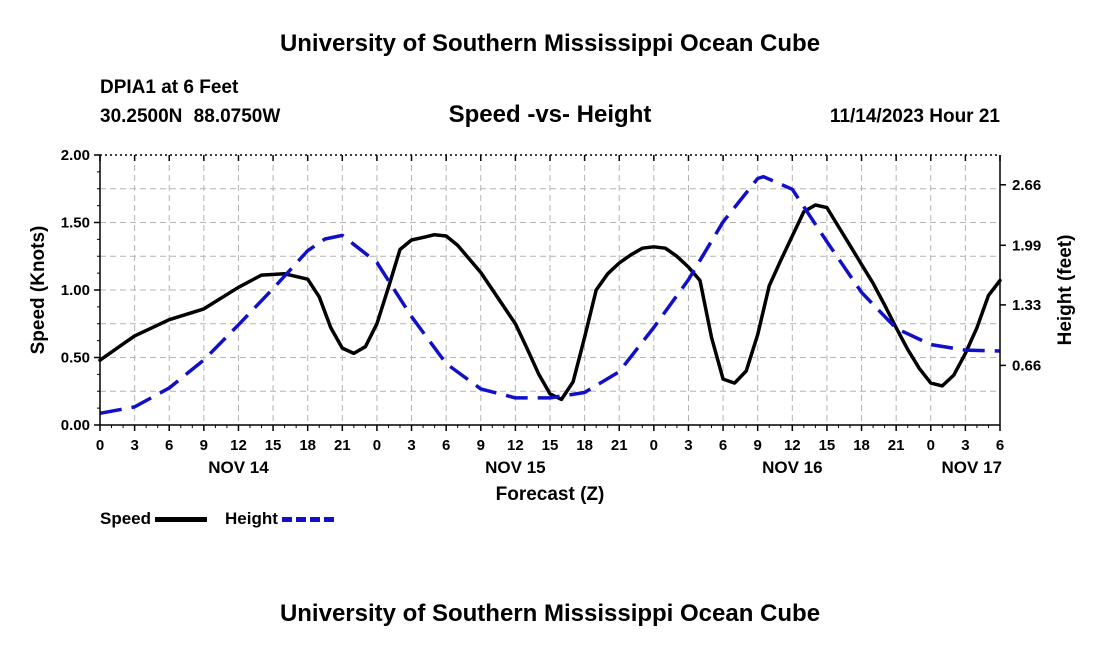  I want to click on legend-height-swatch, so click(307, 519).